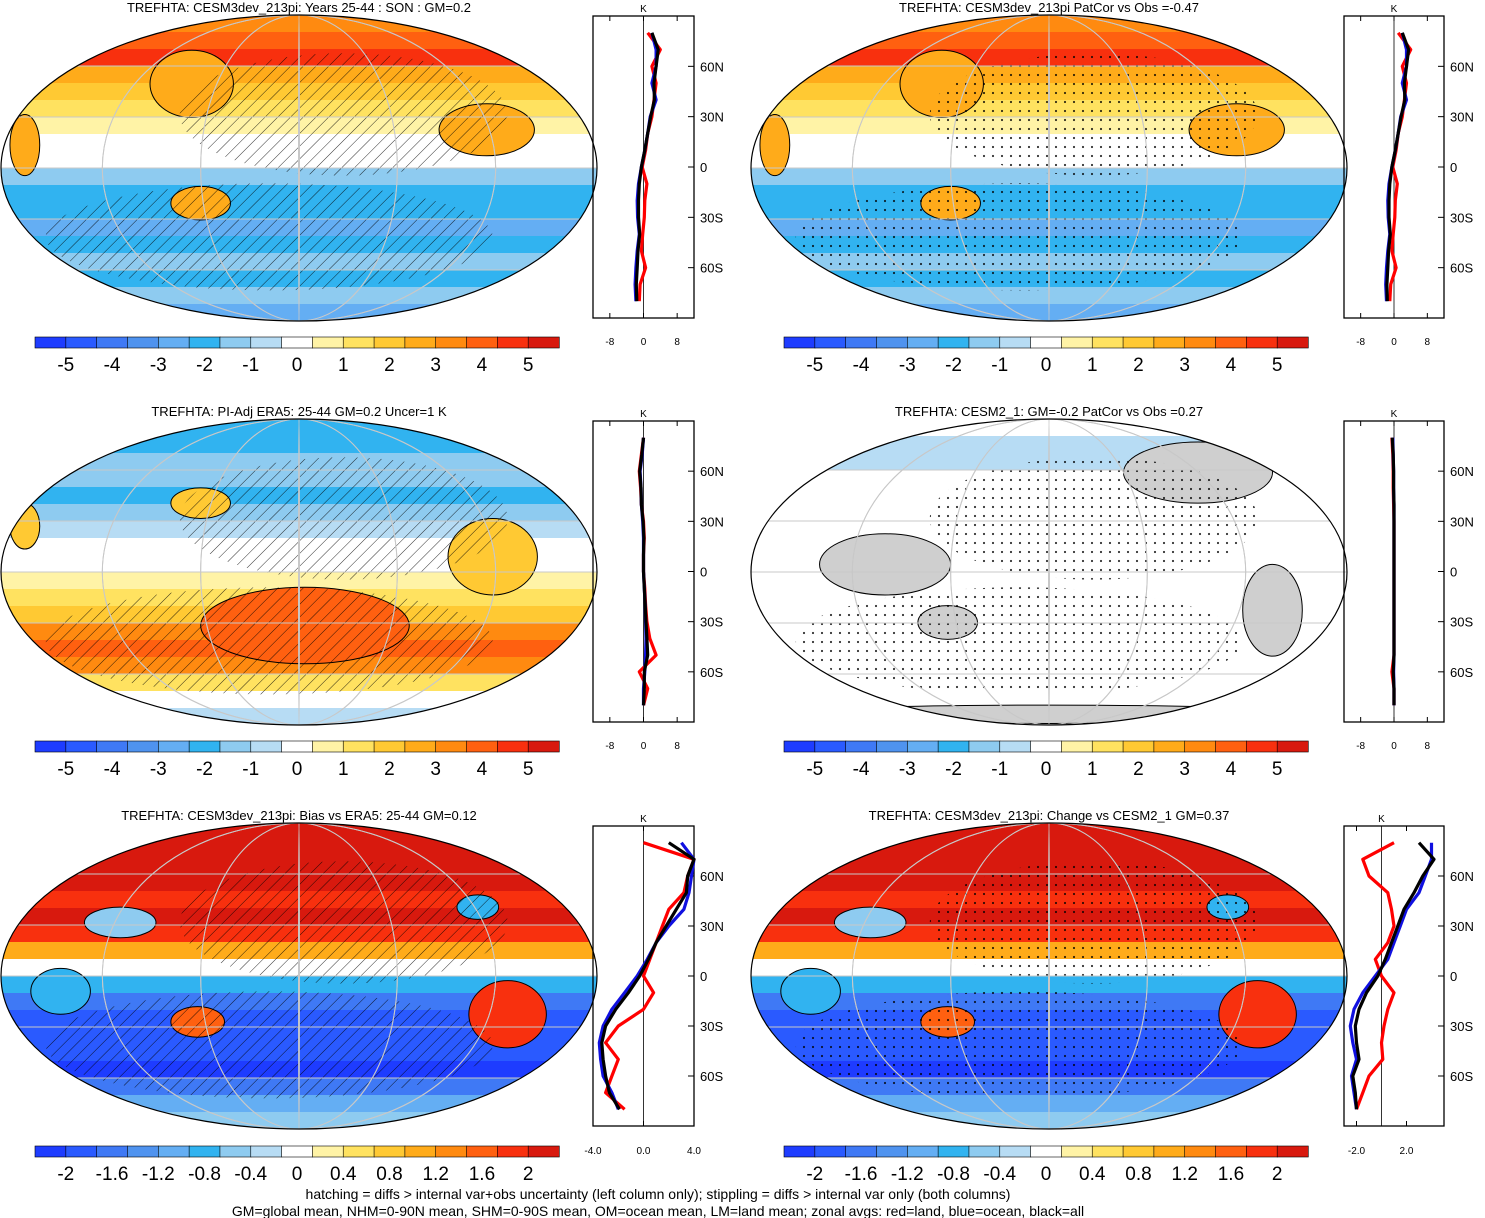  I want to click on colorbar-tick-label: 0, so click(1046, 1174).